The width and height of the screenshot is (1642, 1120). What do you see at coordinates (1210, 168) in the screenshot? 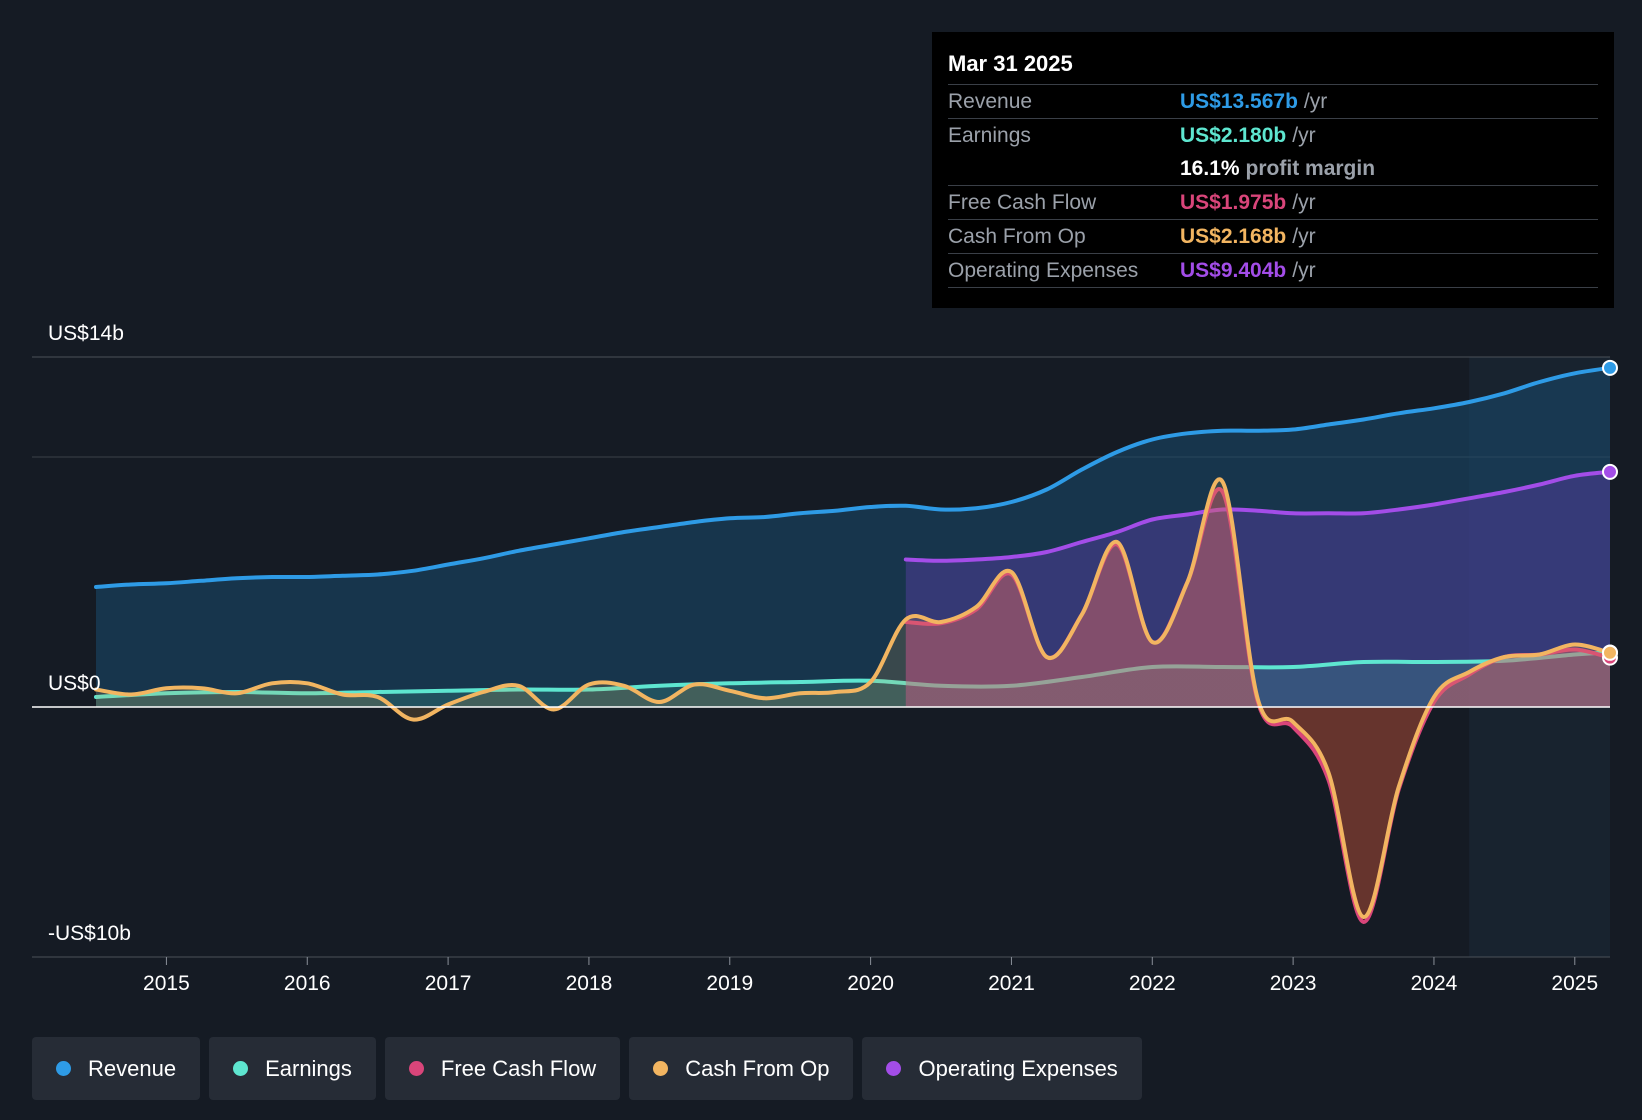
I see `tooltip-value: 16.1%` at bounding box center [1210, 168].